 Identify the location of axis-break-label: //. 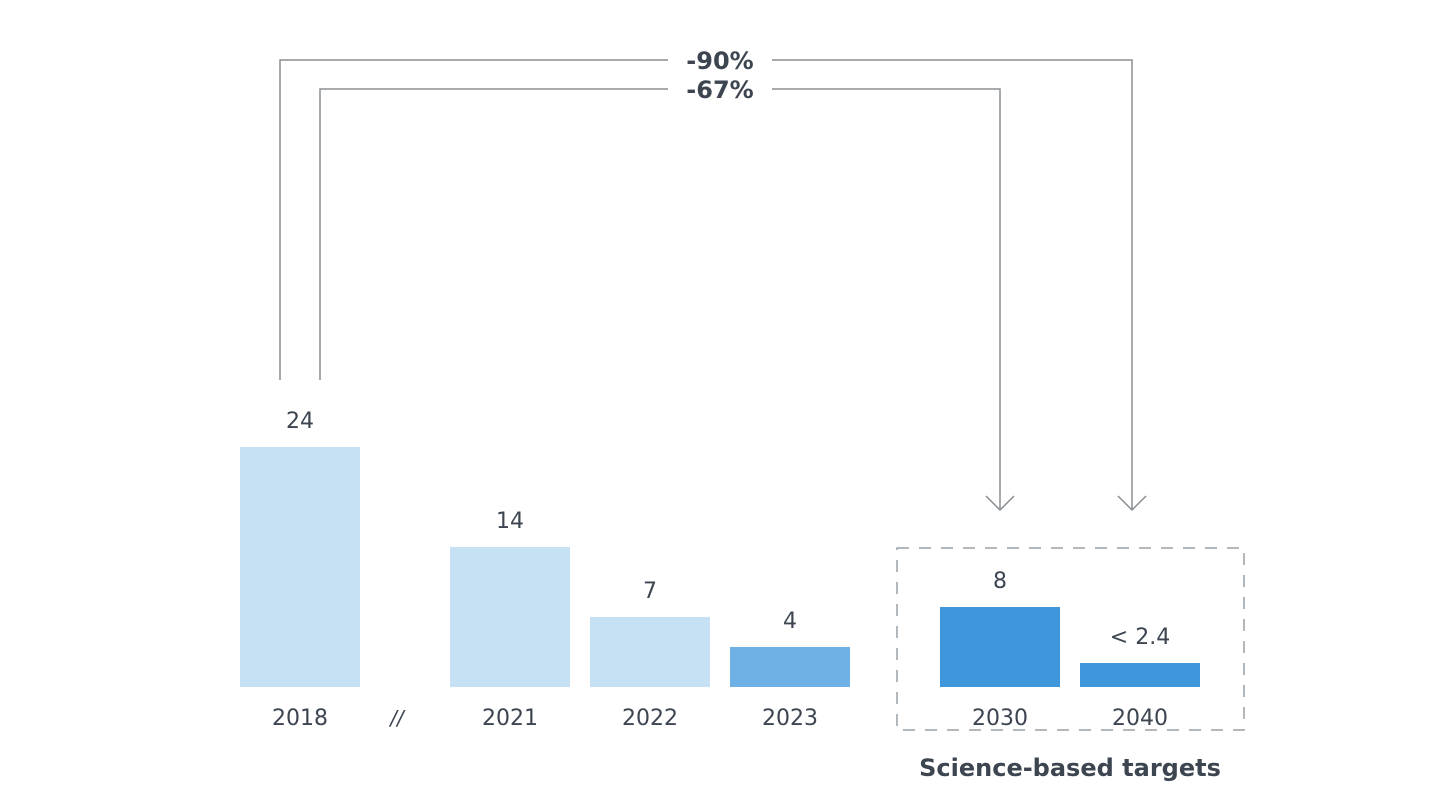
(397, 718).